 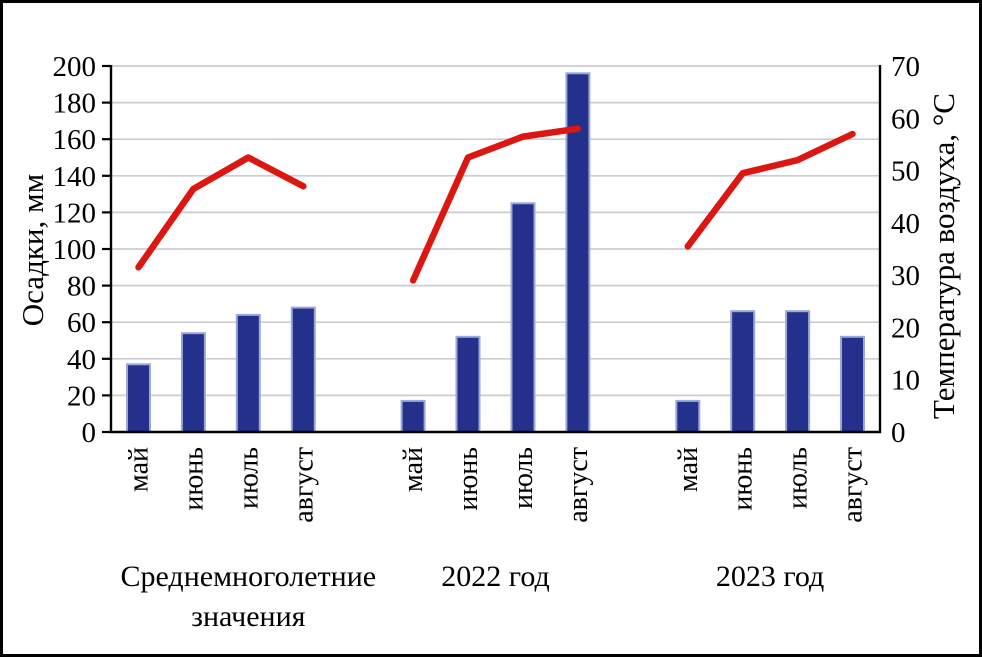 What do you see at coordinates (495, 576) in the screenshot?
I see `group-label: 2022 год` at bounding box center [495, 576].